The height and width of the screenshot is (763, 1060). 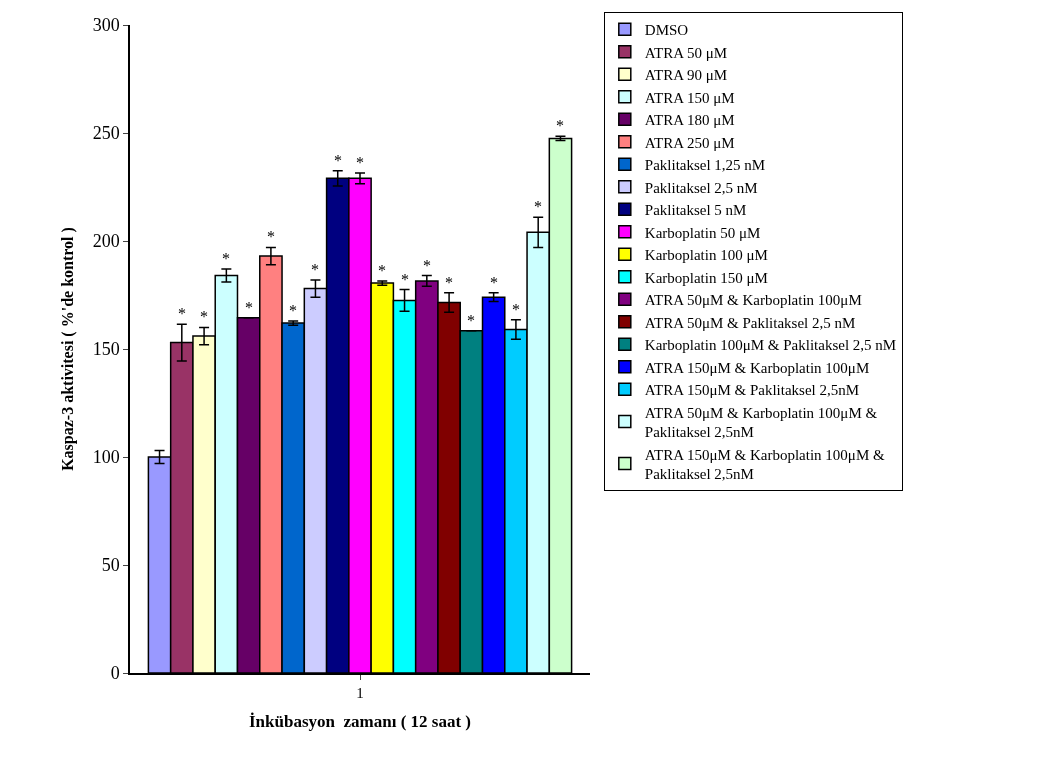 I want to click on legend-label: Paklitaksel 1,25 nM, so click(x=705, y=165).